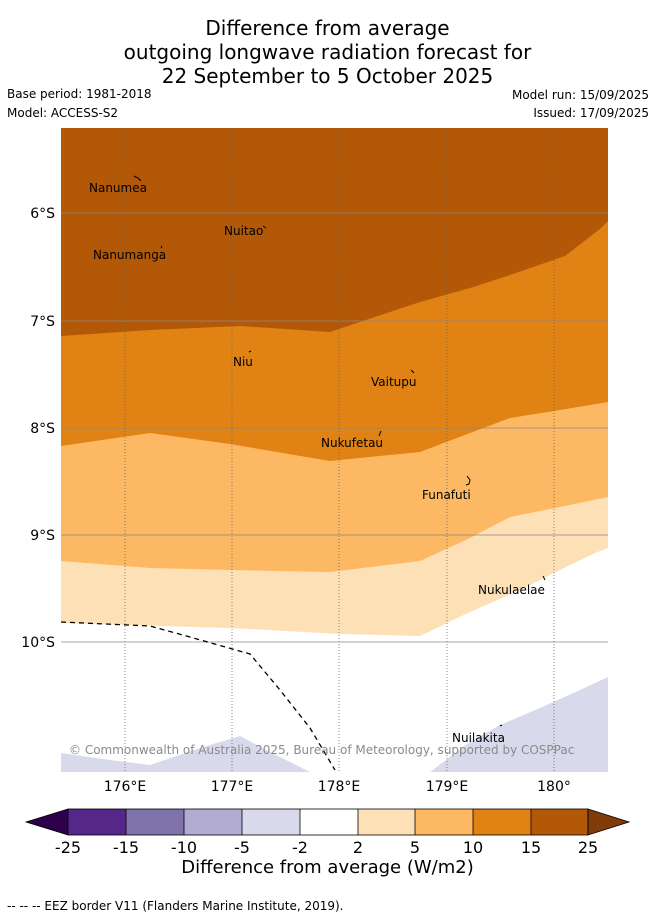  I want to click on island-nukufetau-shape, so click(380, 433).